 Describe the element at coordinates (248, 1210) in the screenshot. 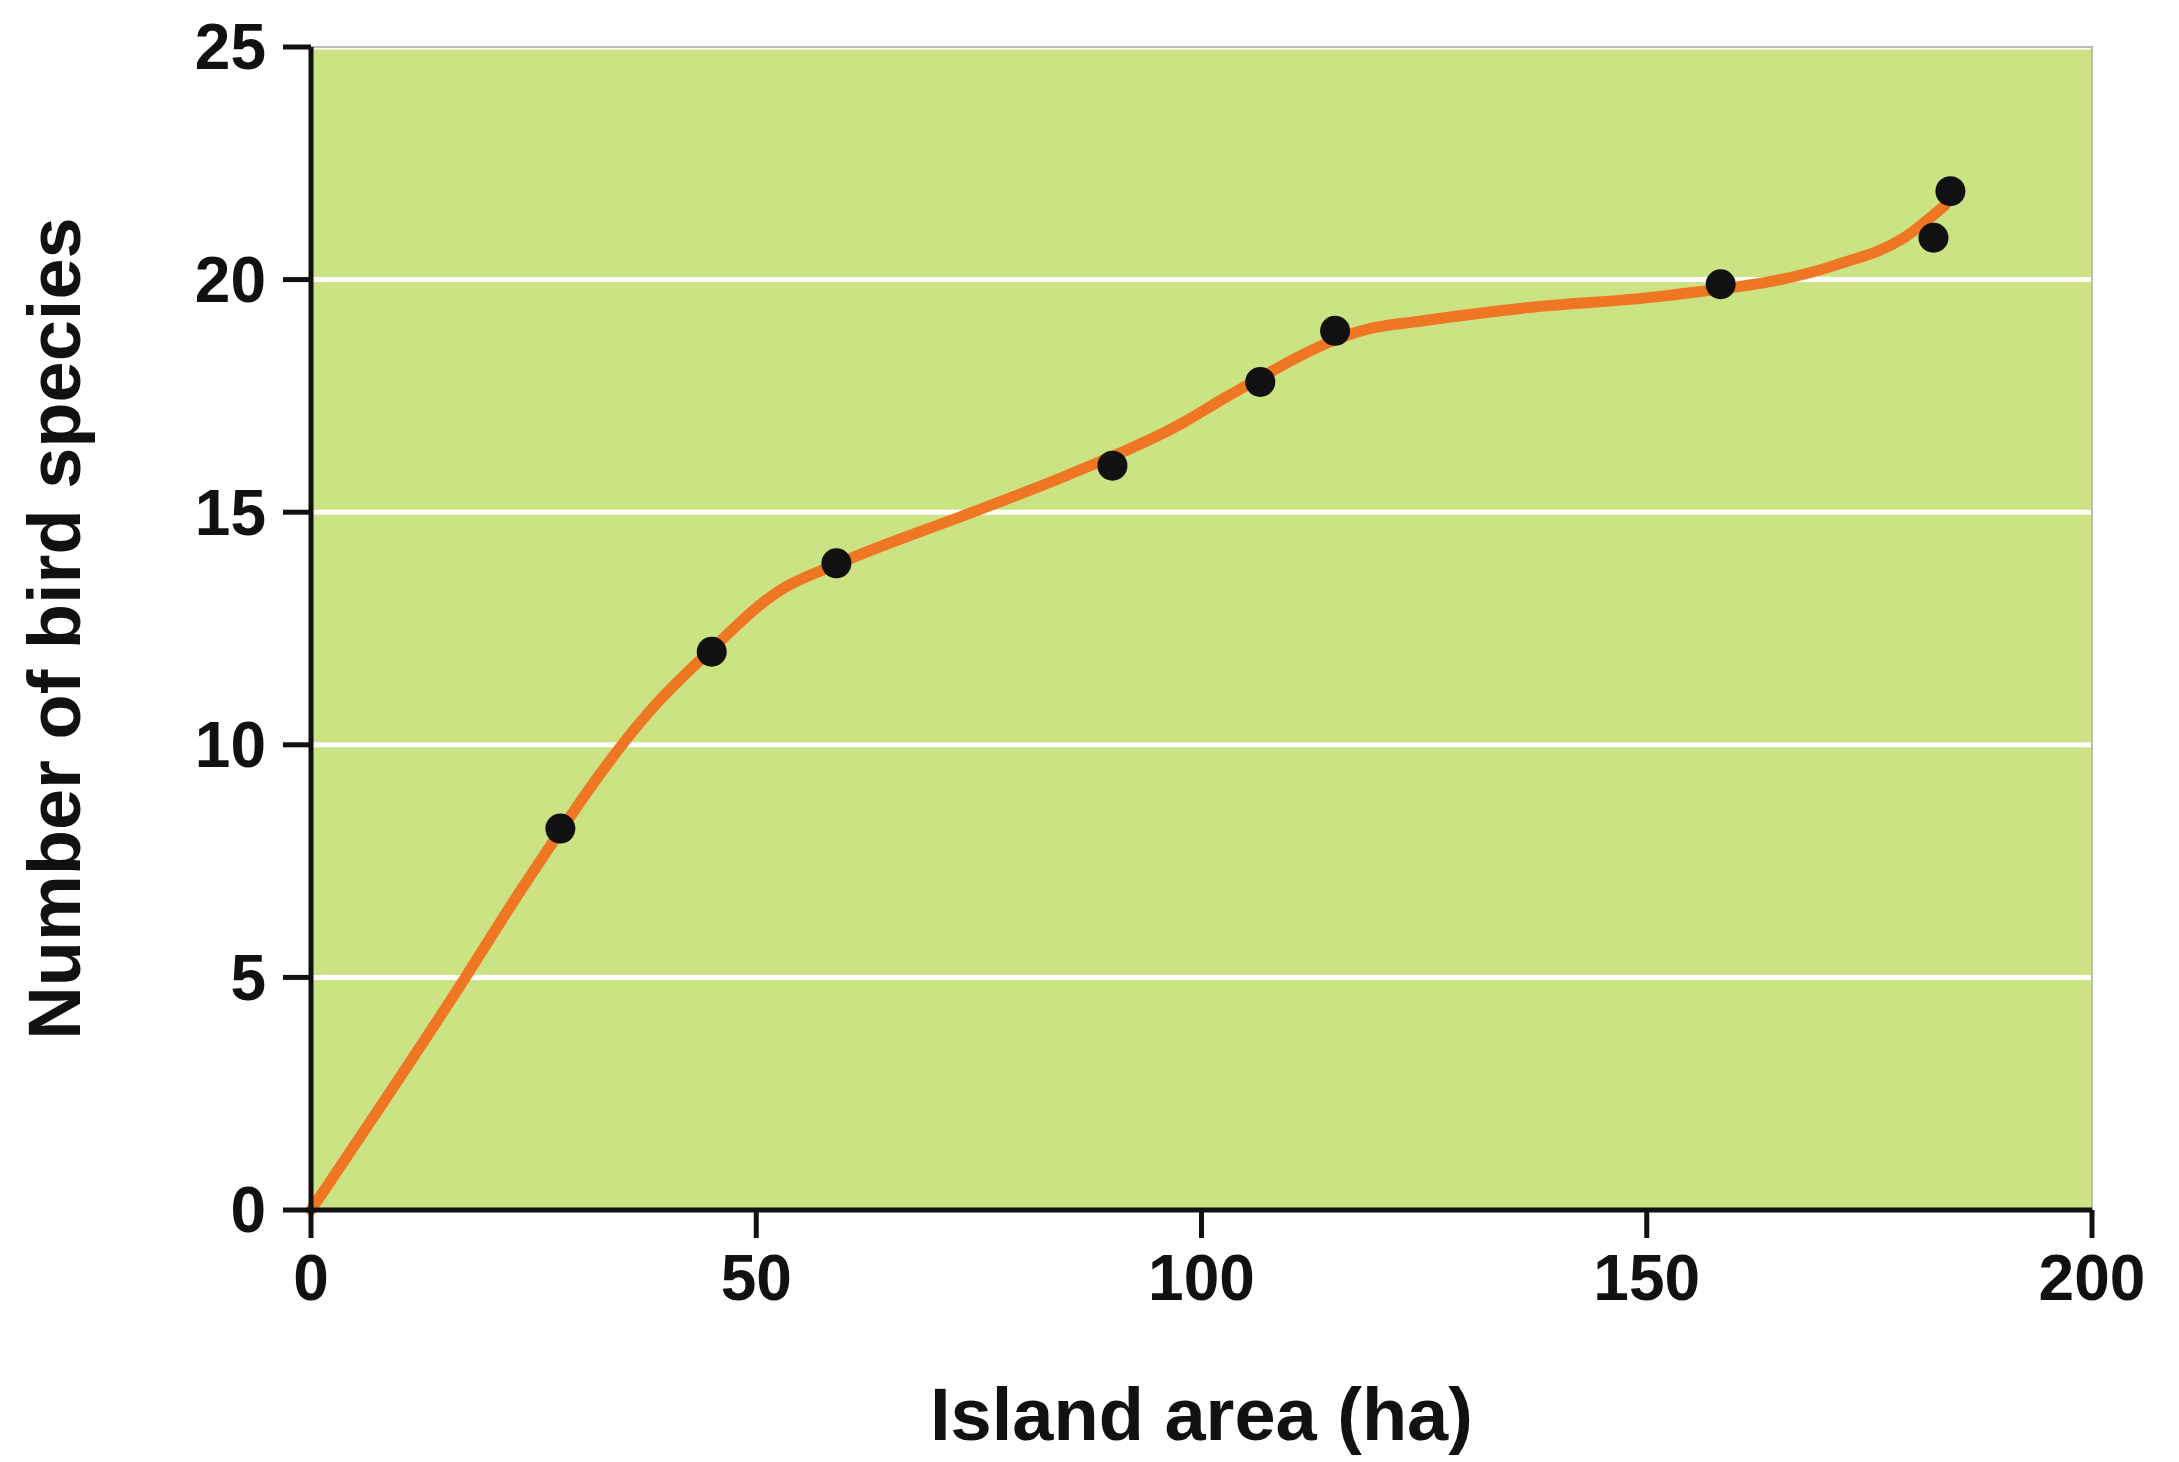

I see `y-tick-label: 0` at that location.